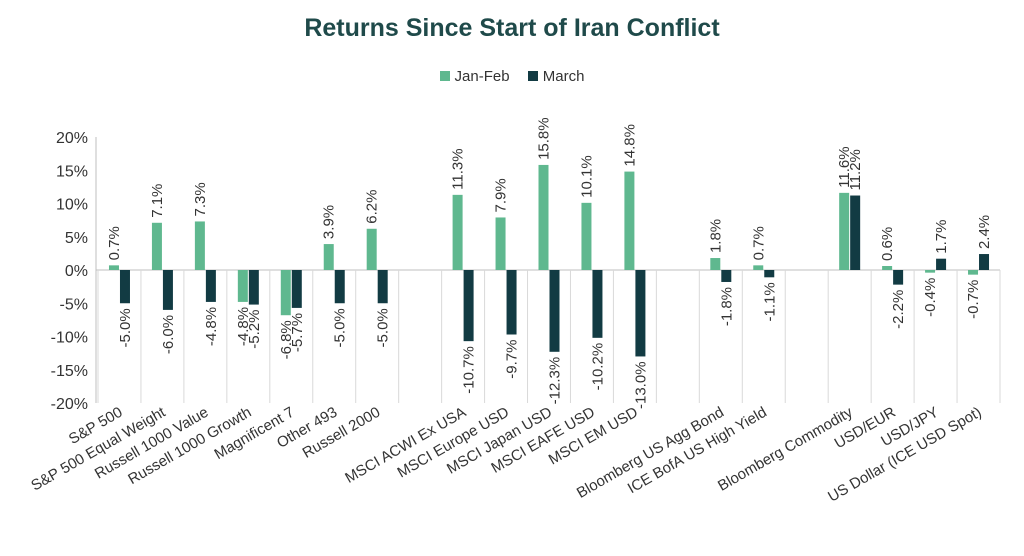 This screenshot has height=556, width=1024. I want to click on data-label-jan-feb: 1.8%, so click(715, 236).